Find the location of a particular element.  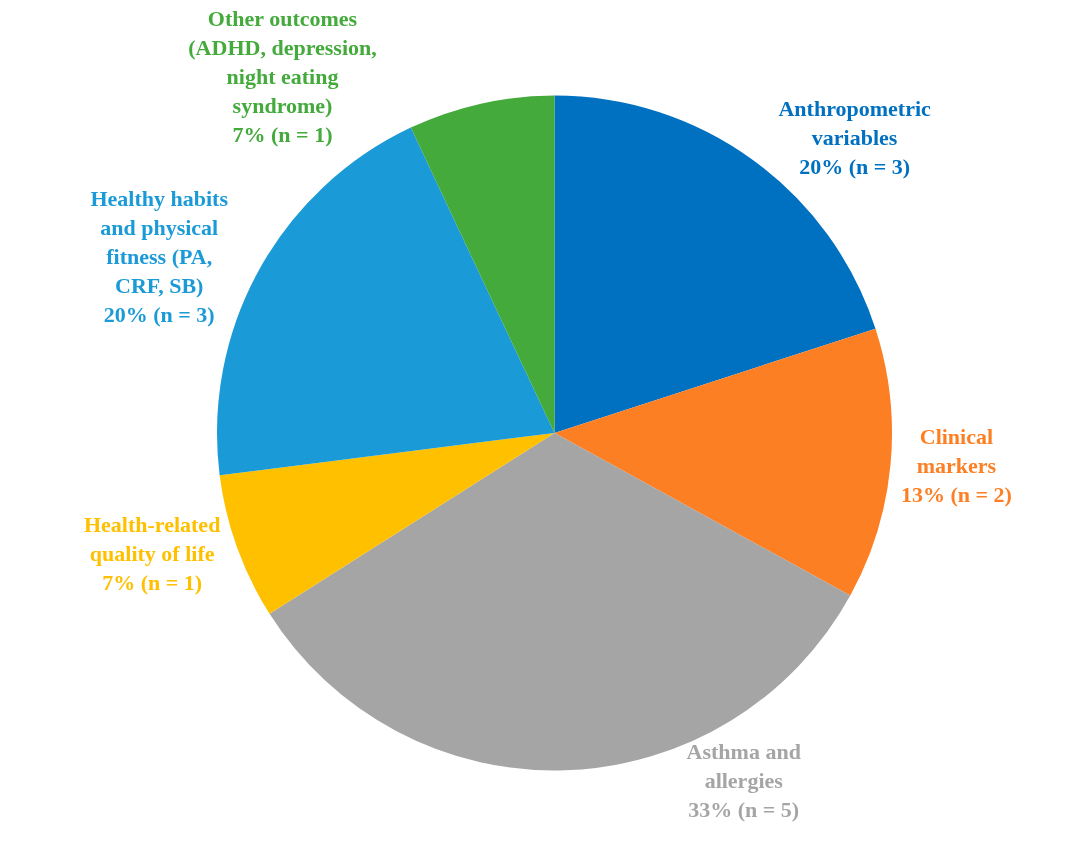

slice-label: Anthropometric variables is located at coordinates (855, 123).